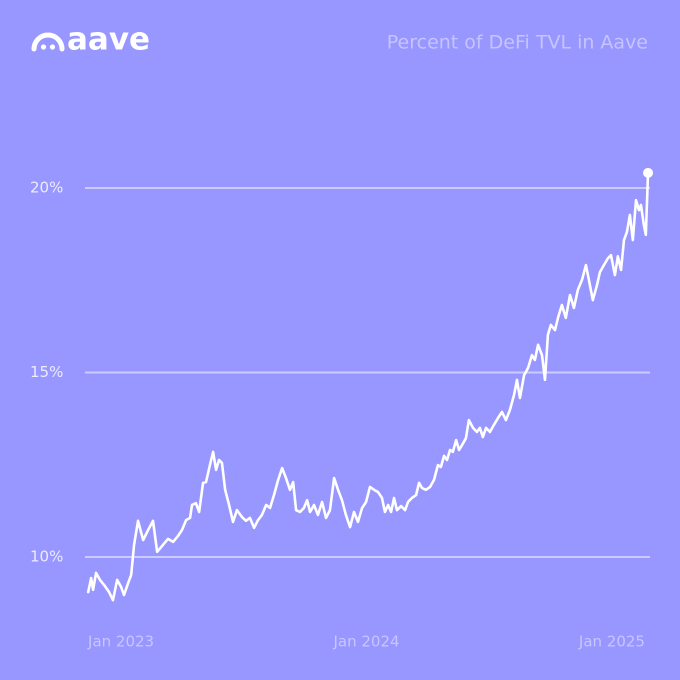  I want to click on x-tick-label: Jan 2025, so click(611, 642).